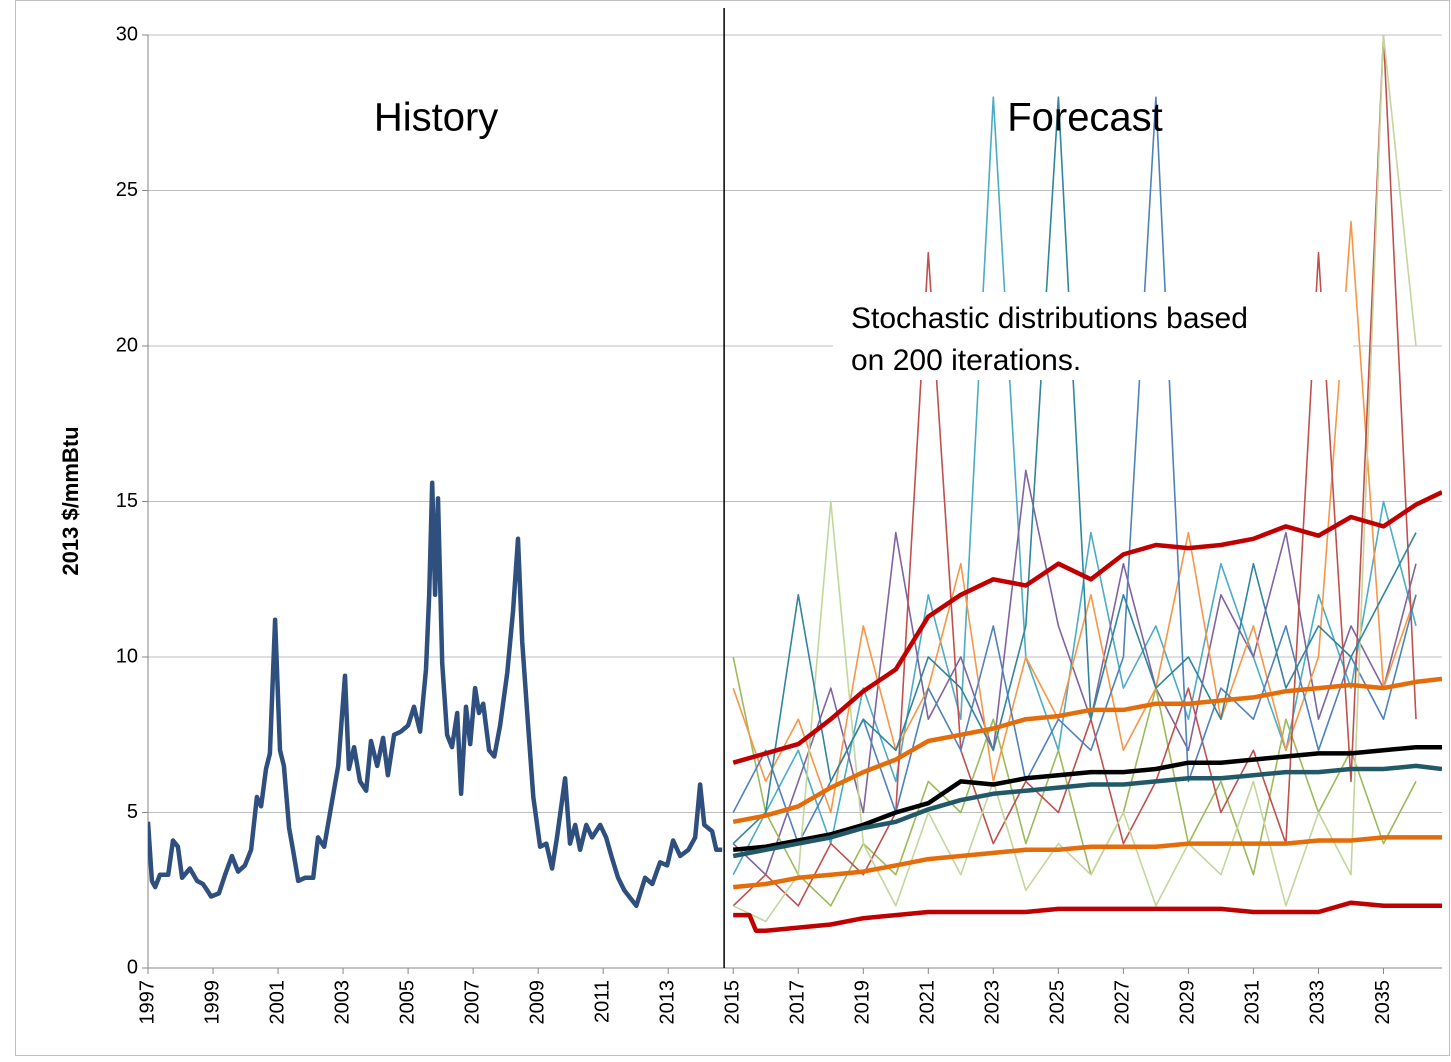 Image resolution: width=1451 pixels, height=1062 pixels. What do you see at coordinates (277, 1002) in the screenshot?
I see `x-tick-label: 2001` at bounding box center [277, 1002].